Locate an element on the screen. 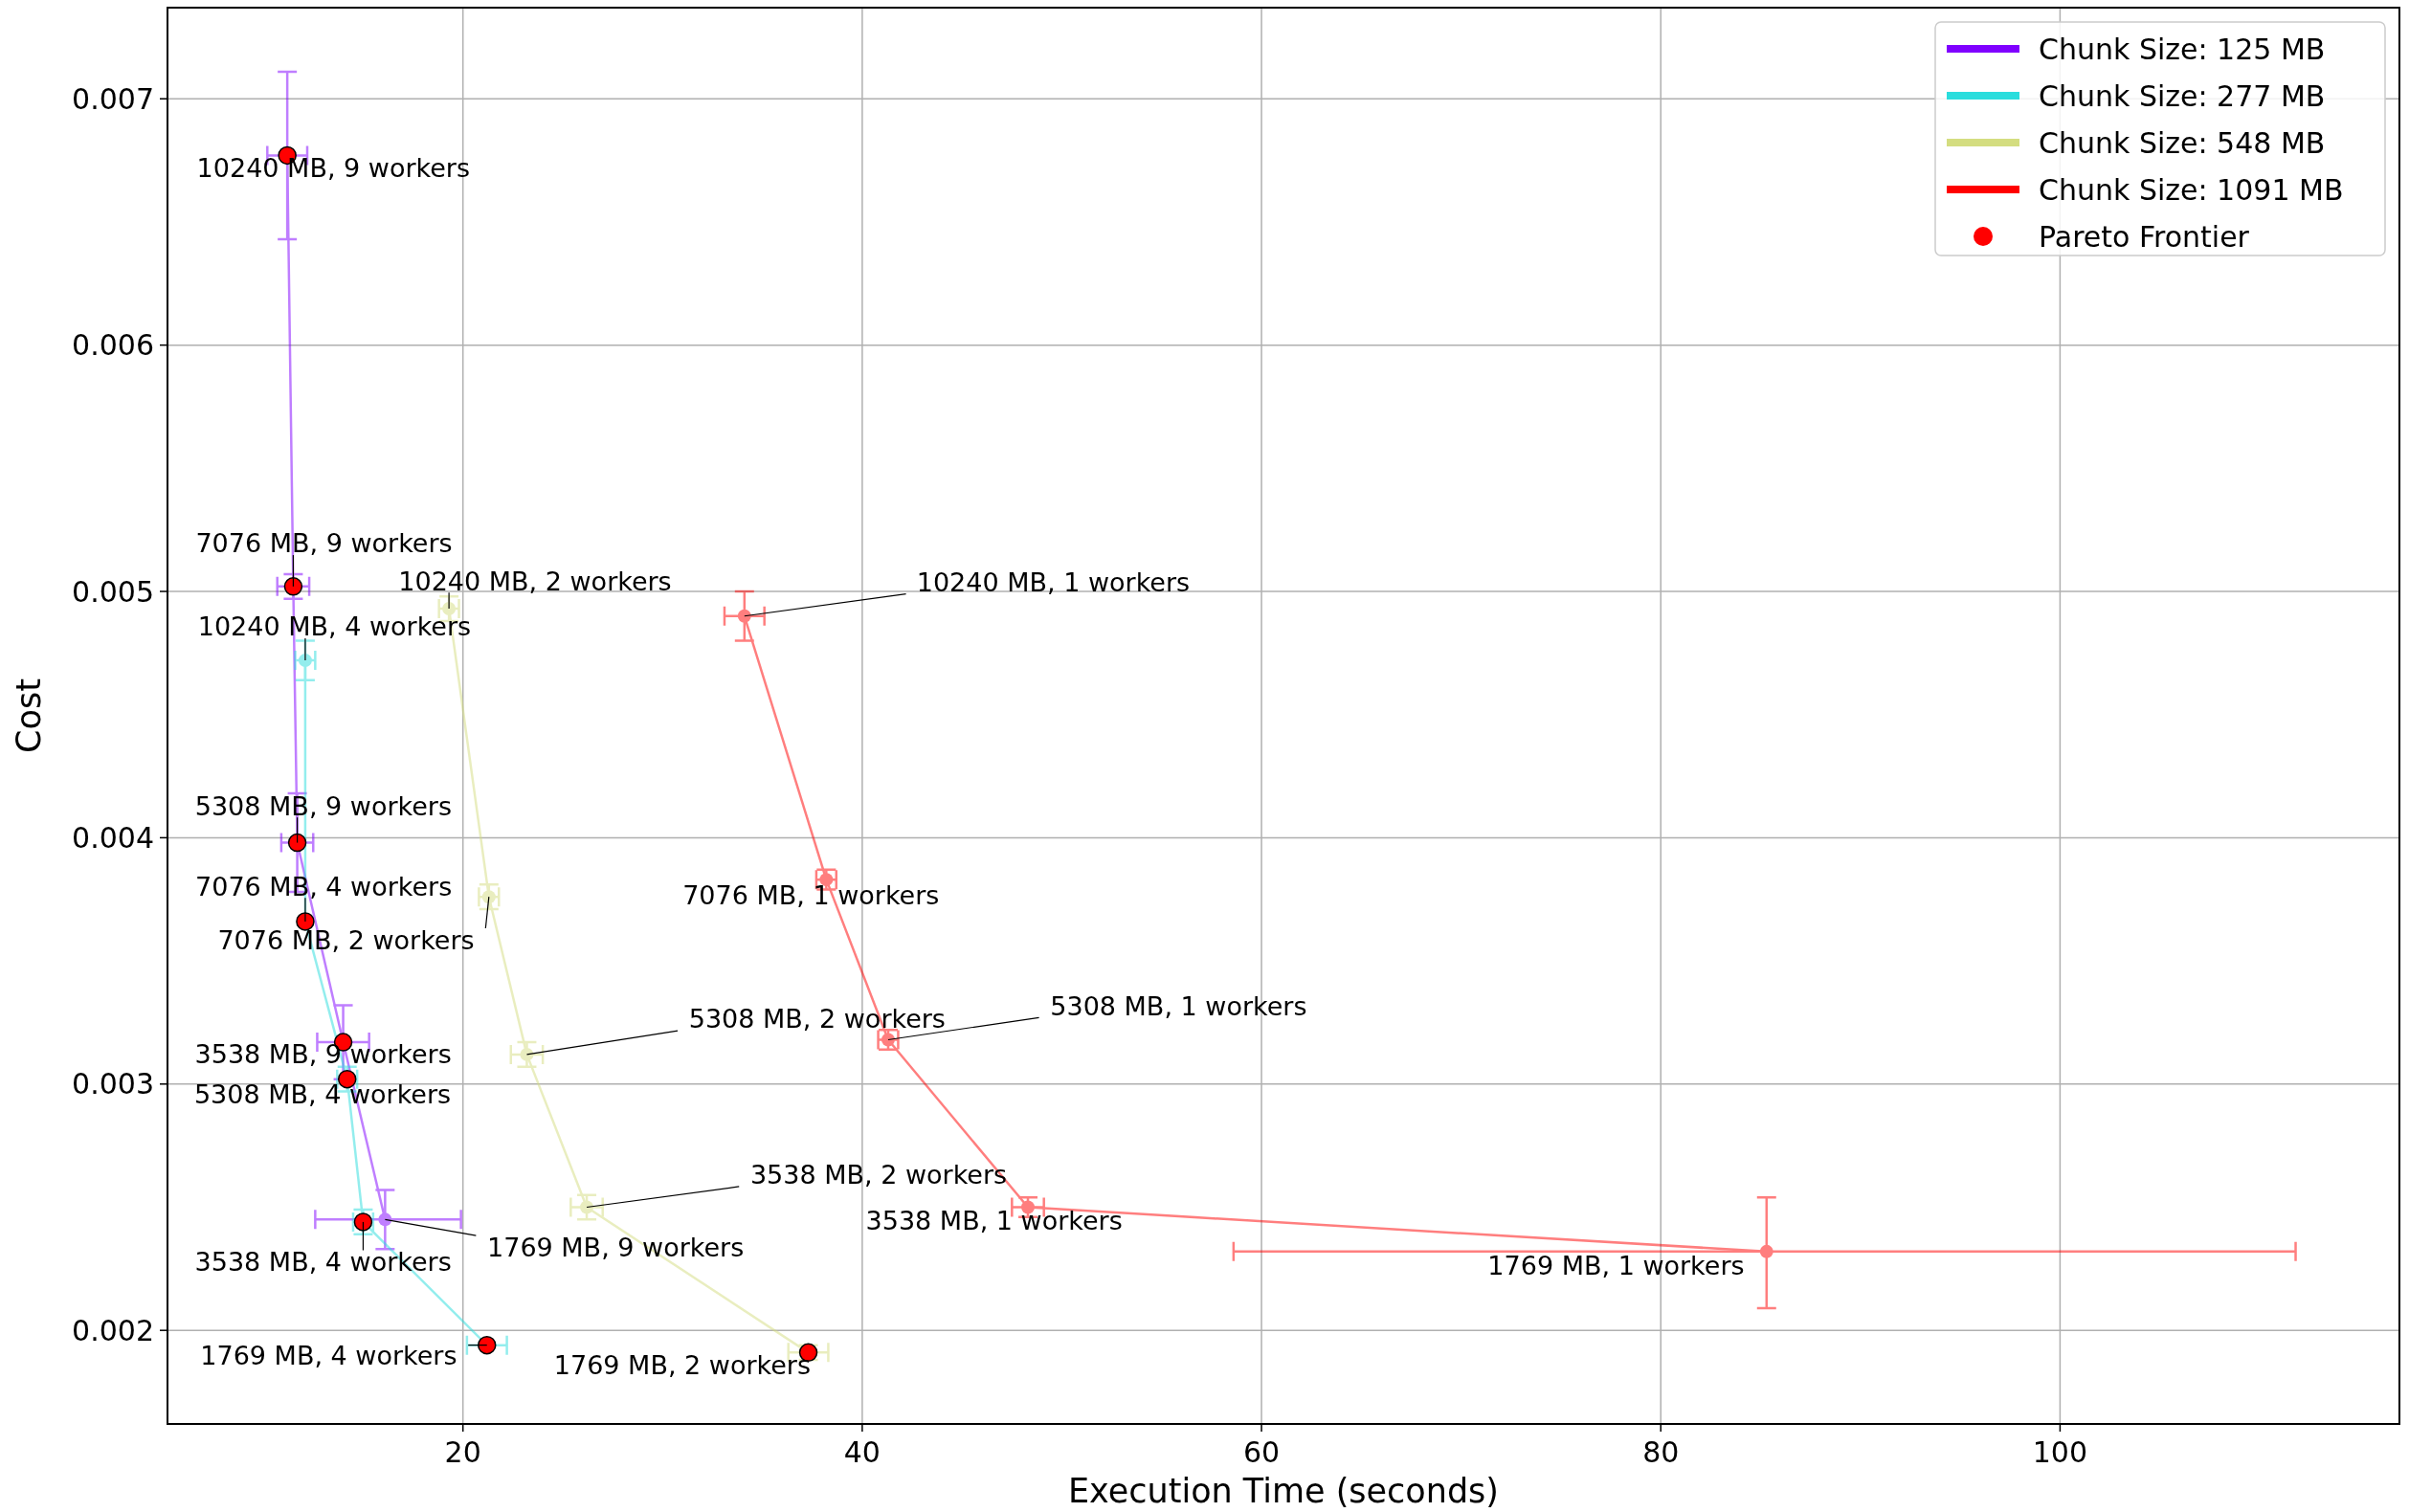 The height and width of the screenshot is (1512, 2409). legend-label: Chunk Size: 1091 MB is located at coordinates (2191, 189).